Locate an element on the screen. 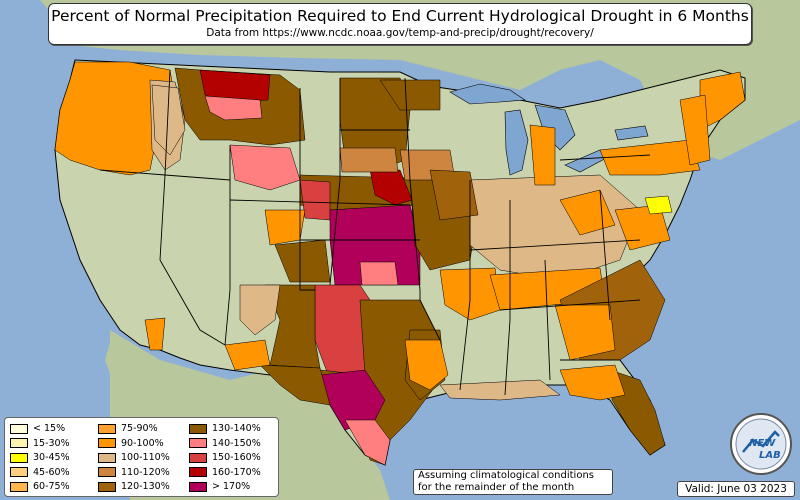 This screenshot has height=500, width=800. maryland-yellow is located at coordinates (658, 205).